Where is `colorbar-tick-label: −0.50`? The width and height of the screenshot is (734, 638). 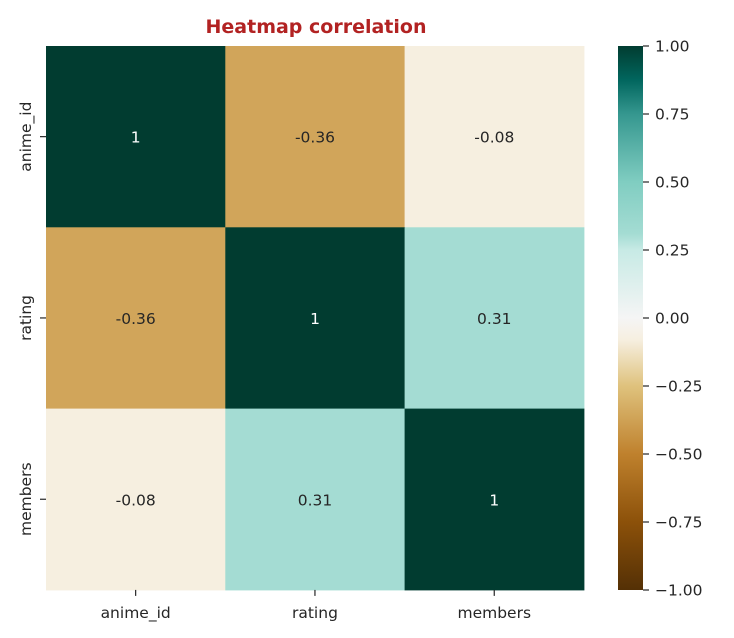 colorbar-tick-label: −0.50 is located at coordinates (679, 455).